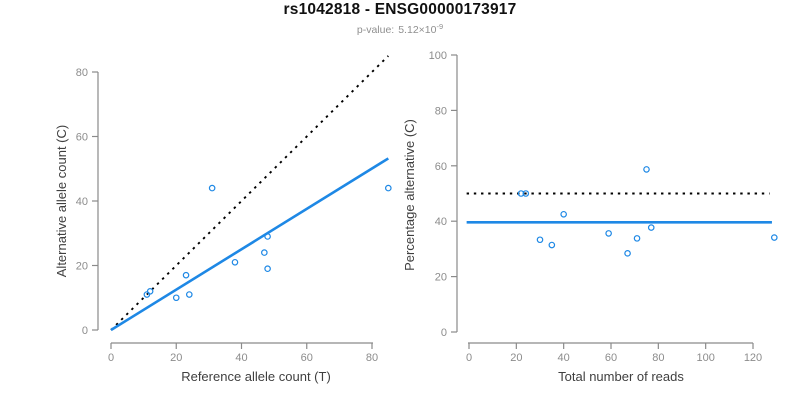 Image resolution: width=800 pixels, height=400 pixels. I want to click on x-tick-label: 100, so click(705, 358).